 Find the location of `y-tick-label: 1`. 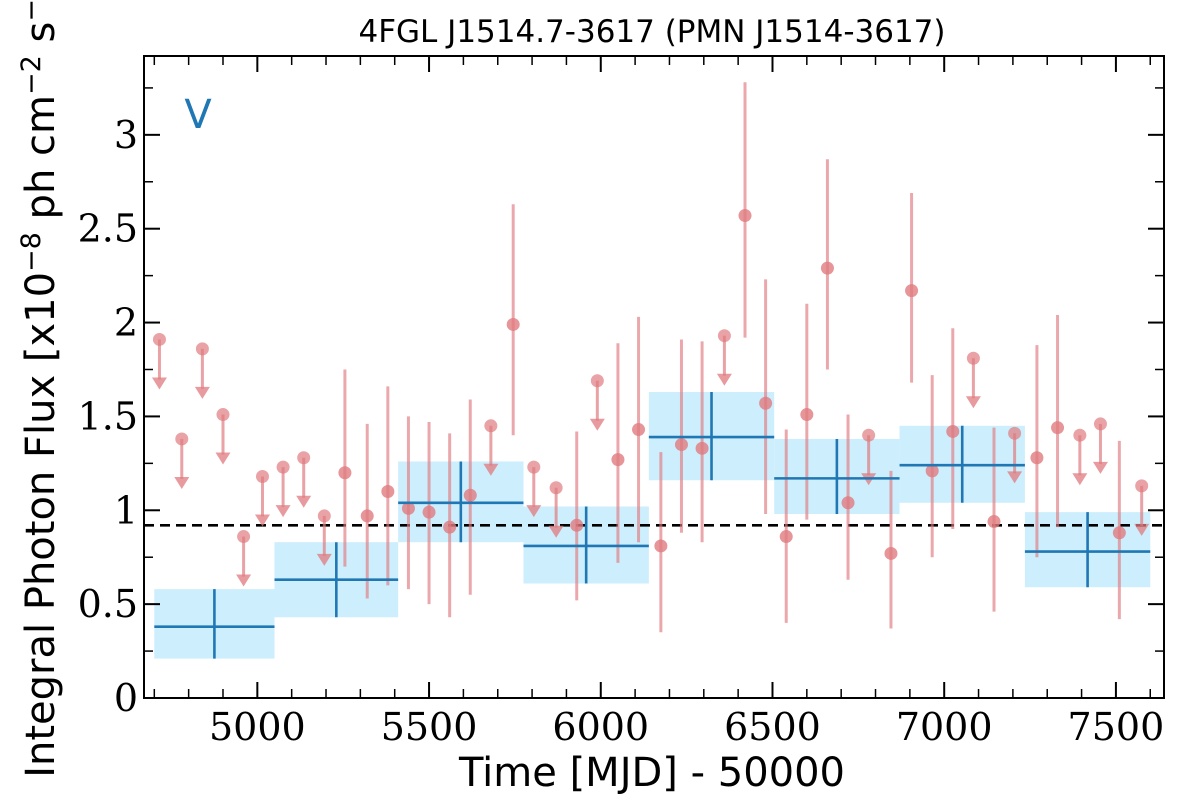

y-tick-label: 1 is located at coordinates (126, 510).